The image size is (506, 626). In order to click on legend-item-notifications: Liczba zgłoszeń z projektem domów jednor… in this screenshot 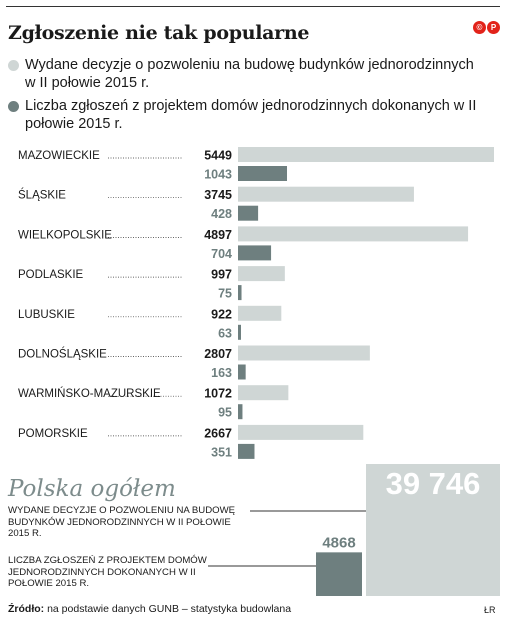, I will do `click(246, 115)`.